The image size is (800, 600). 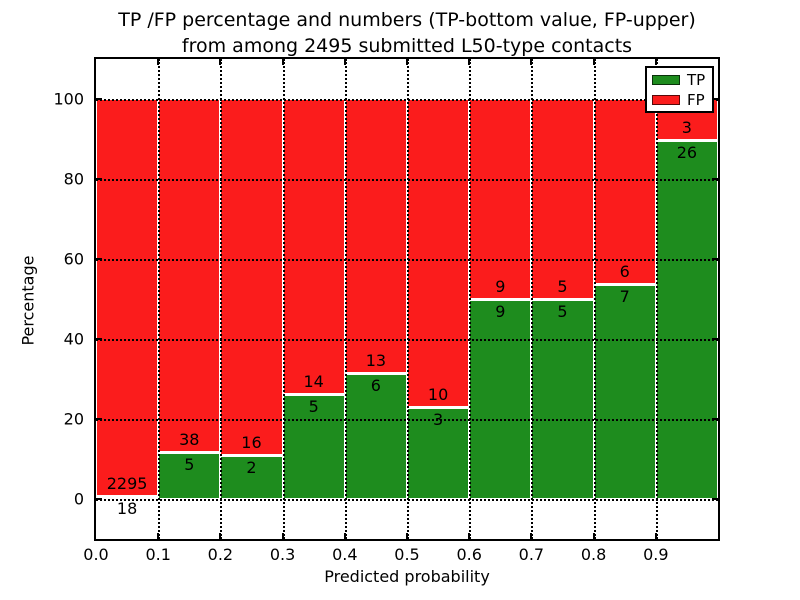 What do you see at coordinates (376, 360) in the screenshot?
I see `fp-count-label: 13` at bounding box center [376, 360].